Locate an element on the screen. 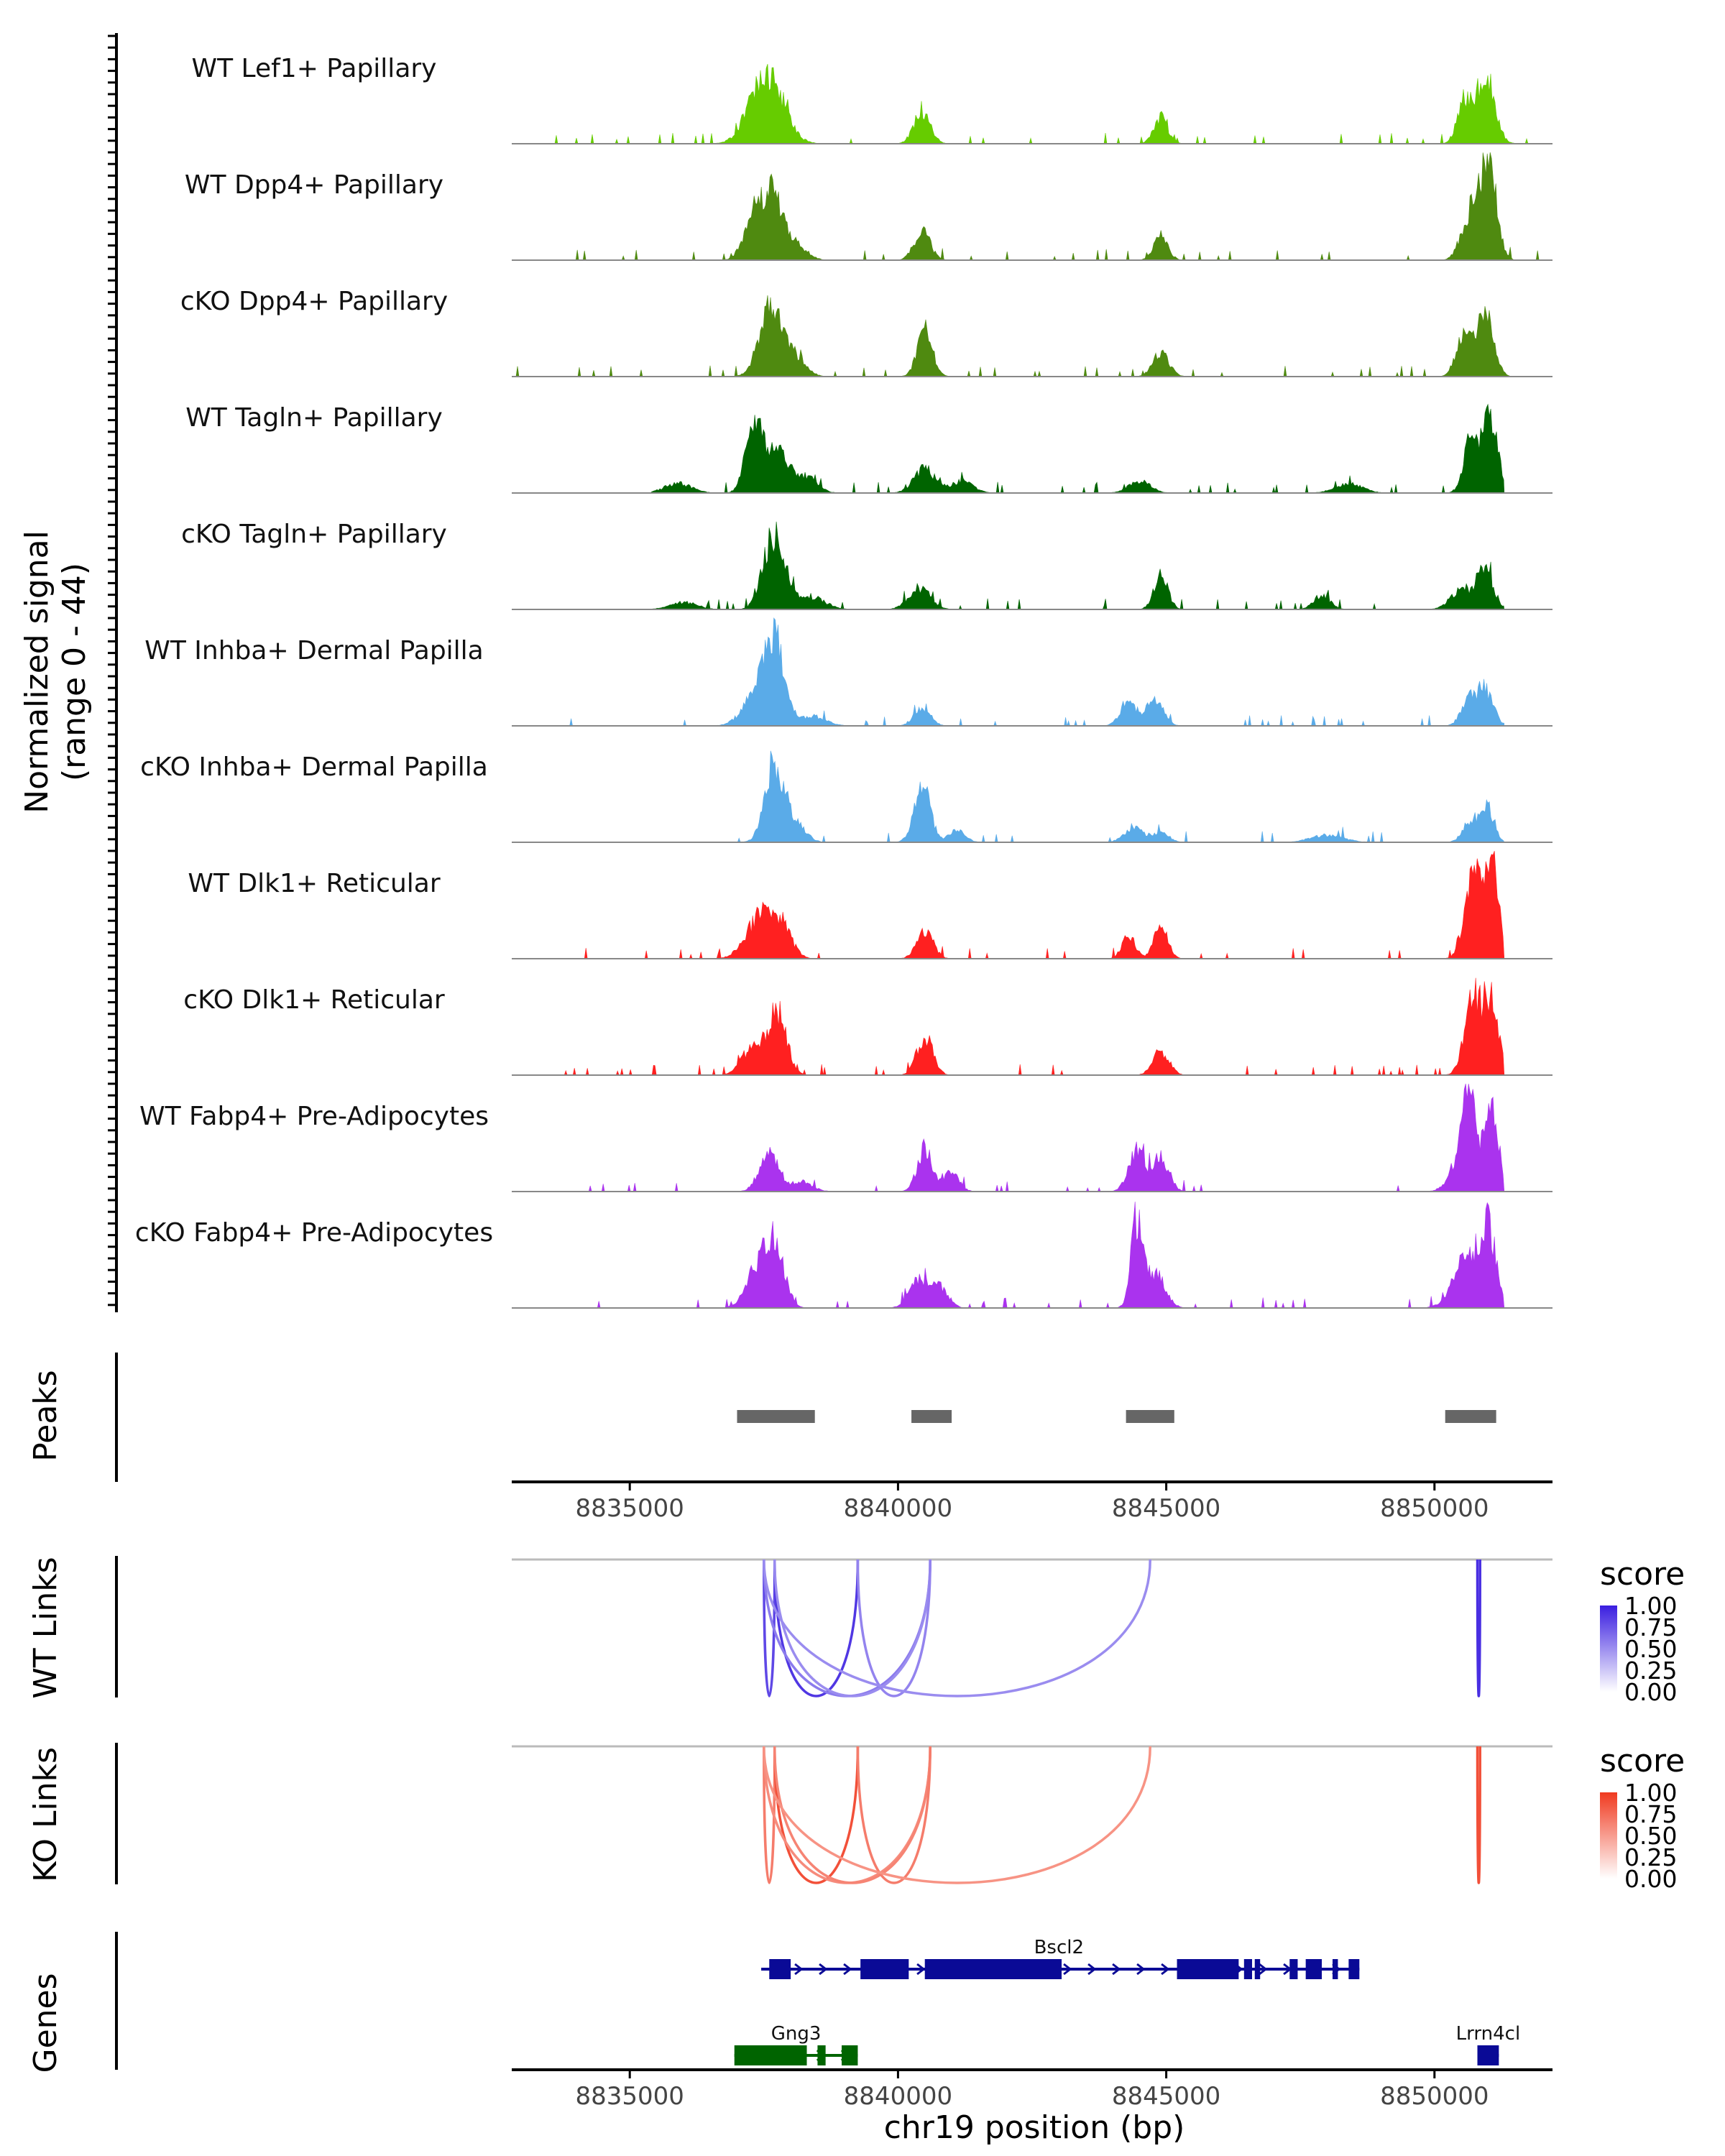 This screenshot has width=1725, height=2156. coverage-track-label: WT Fabp4+ Pre-Adipocytes is located at coordinates (314, 1116).